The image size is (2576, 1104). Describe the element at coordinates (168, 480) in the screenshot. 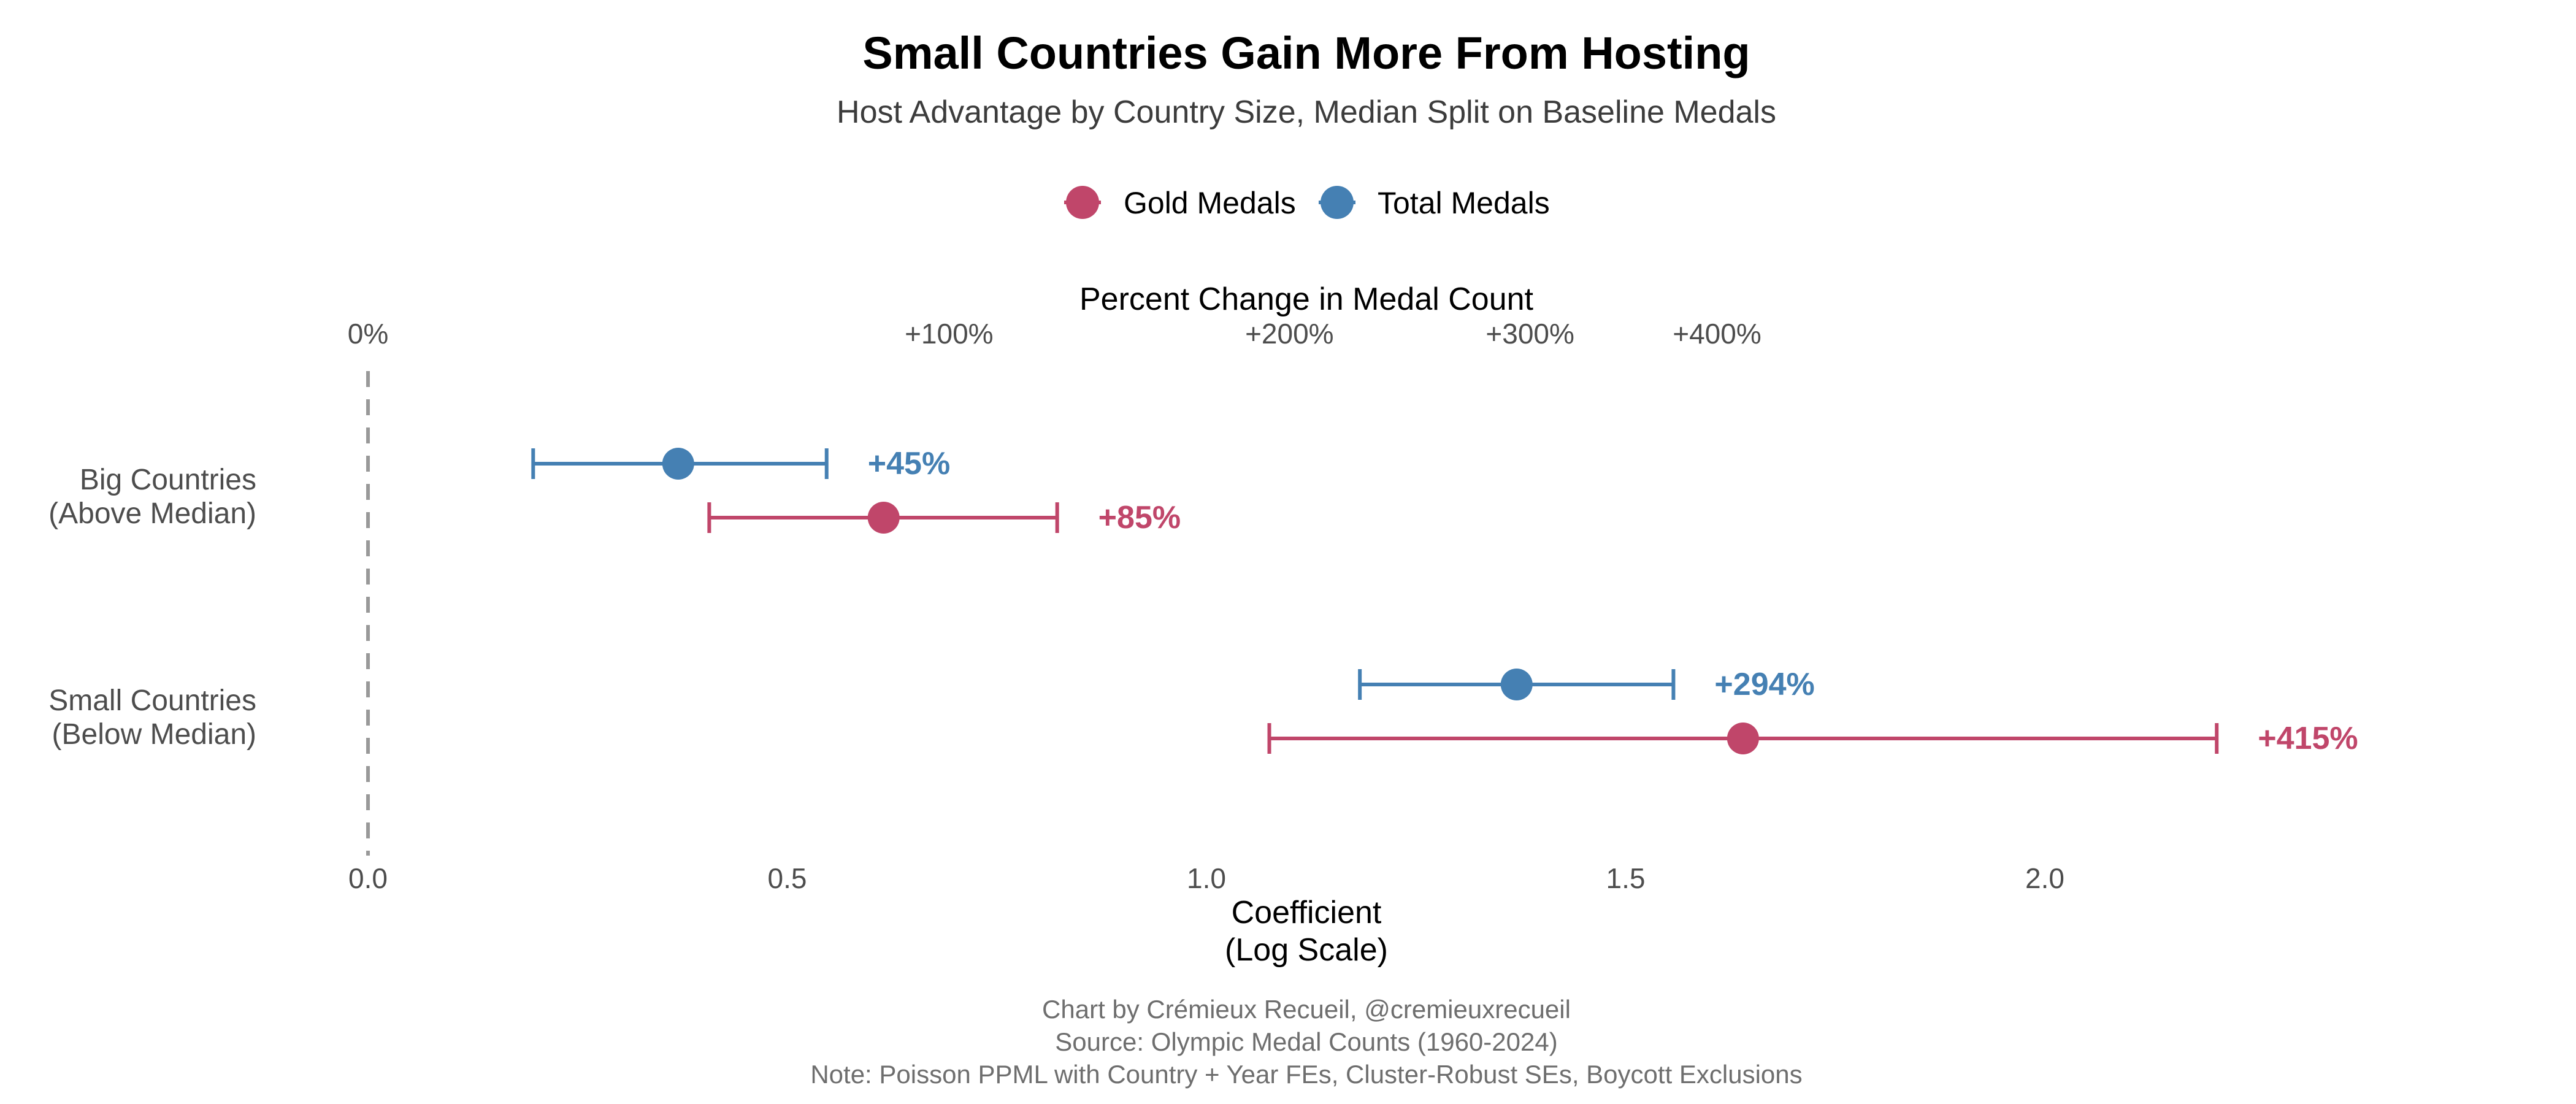

I see `category-label: Big Countries` at that location.